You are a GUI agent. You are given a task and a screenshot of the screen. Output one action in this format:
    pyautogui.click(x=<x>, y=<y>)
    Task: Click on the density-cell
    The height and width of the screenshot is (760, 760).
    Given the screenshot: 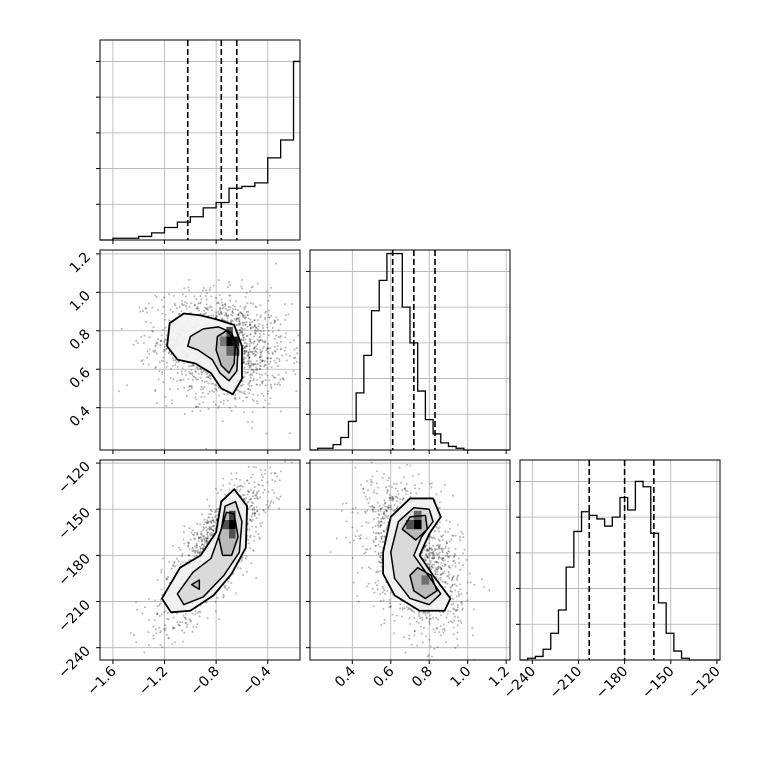 What is the action you would take?
    pyautogui.click(x=236, y=351)
    